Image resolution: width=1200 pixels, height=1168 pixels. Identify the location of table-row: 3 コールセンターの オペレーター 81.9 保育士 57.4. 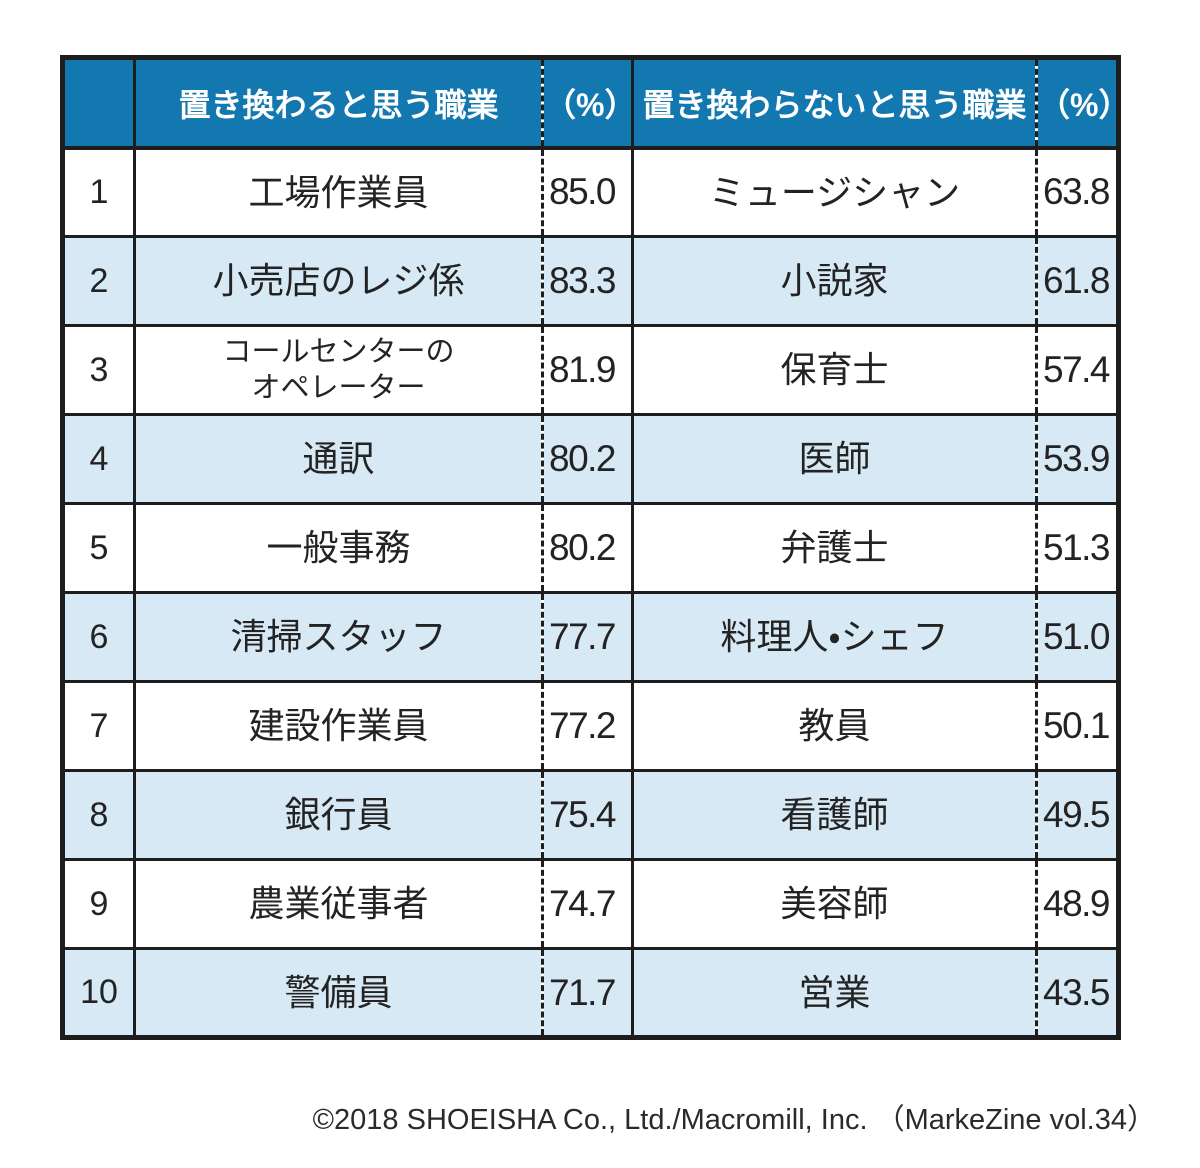
(590, 370).